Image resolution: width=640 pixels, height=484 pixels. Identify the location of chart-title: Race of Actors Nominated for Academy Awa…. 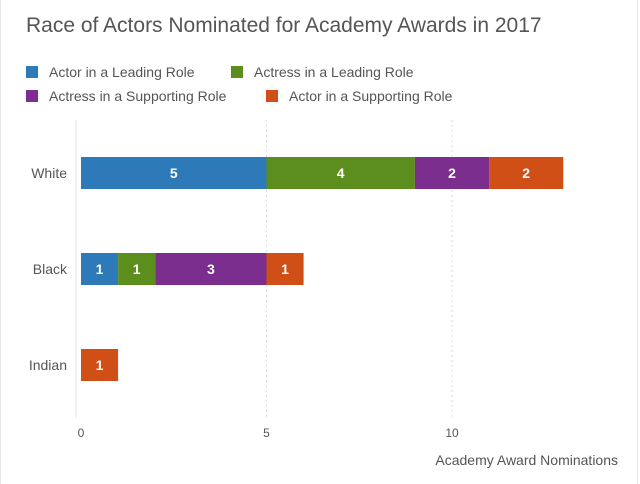
(284, 25).